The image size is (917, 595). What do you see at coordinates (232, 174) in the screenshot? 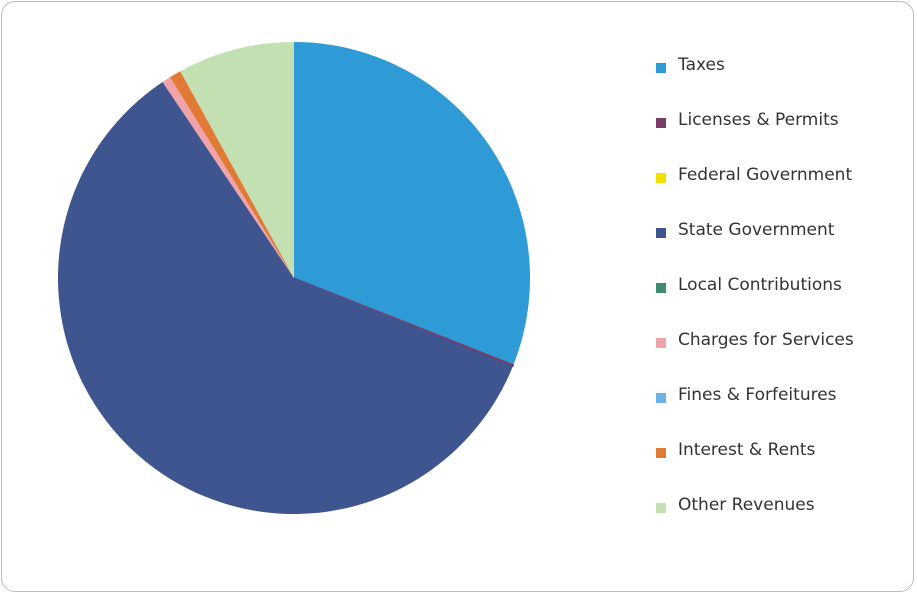
I see `pie-slice-interest-and-rents` at bounding box center [232, 174].